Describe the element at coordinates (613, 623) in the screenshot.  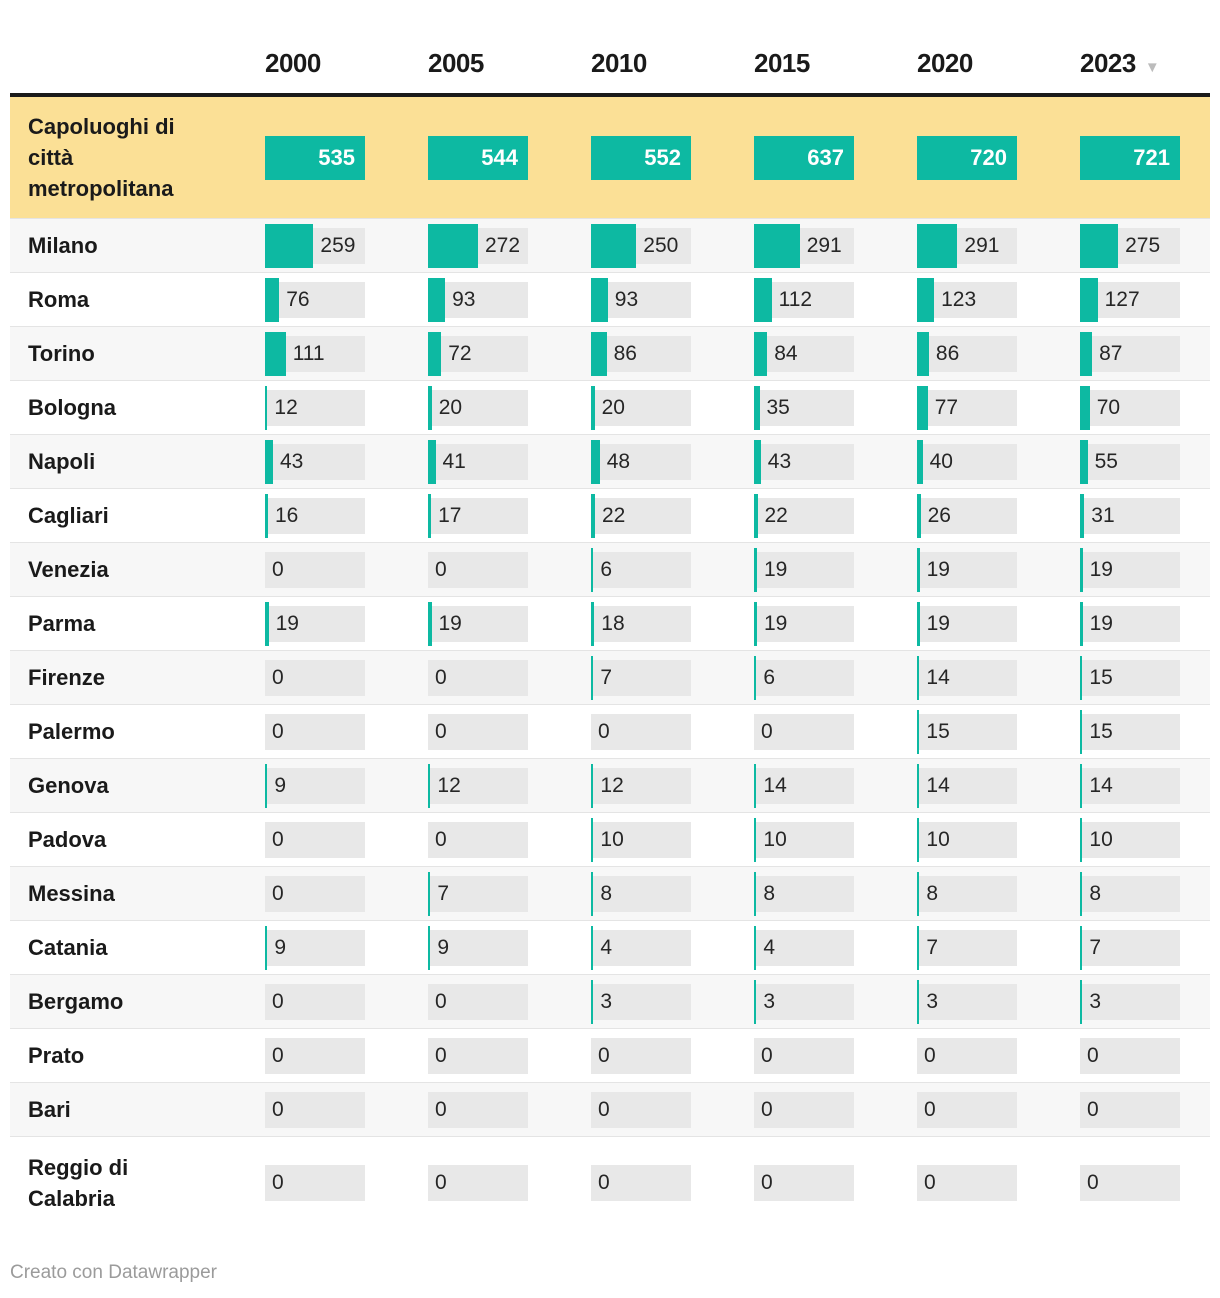
I see `cell-value: 18` at that location.